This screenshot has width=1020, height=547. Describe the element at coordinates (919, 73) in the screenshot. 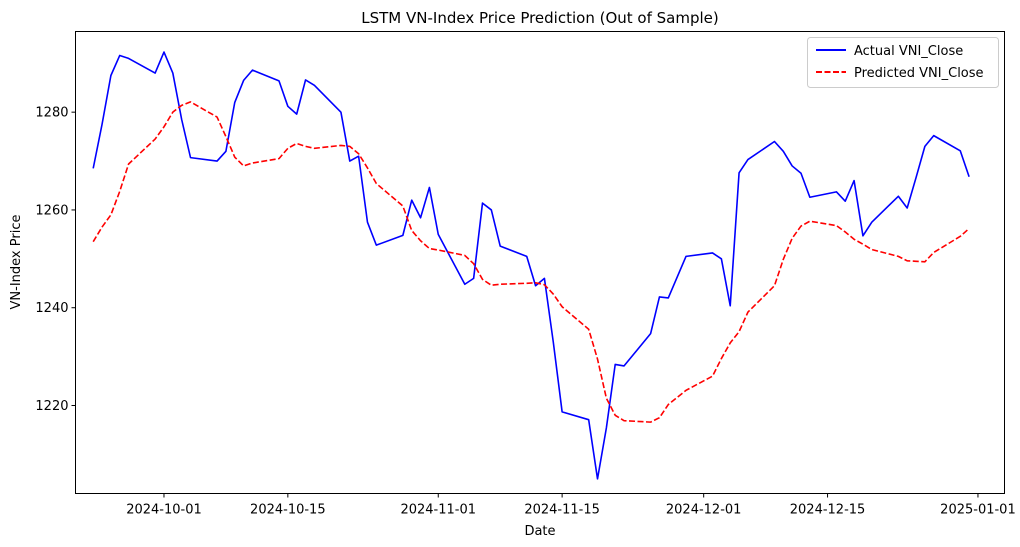

I see `legend-label-predicted: Predicted VNI_Close` at that location.